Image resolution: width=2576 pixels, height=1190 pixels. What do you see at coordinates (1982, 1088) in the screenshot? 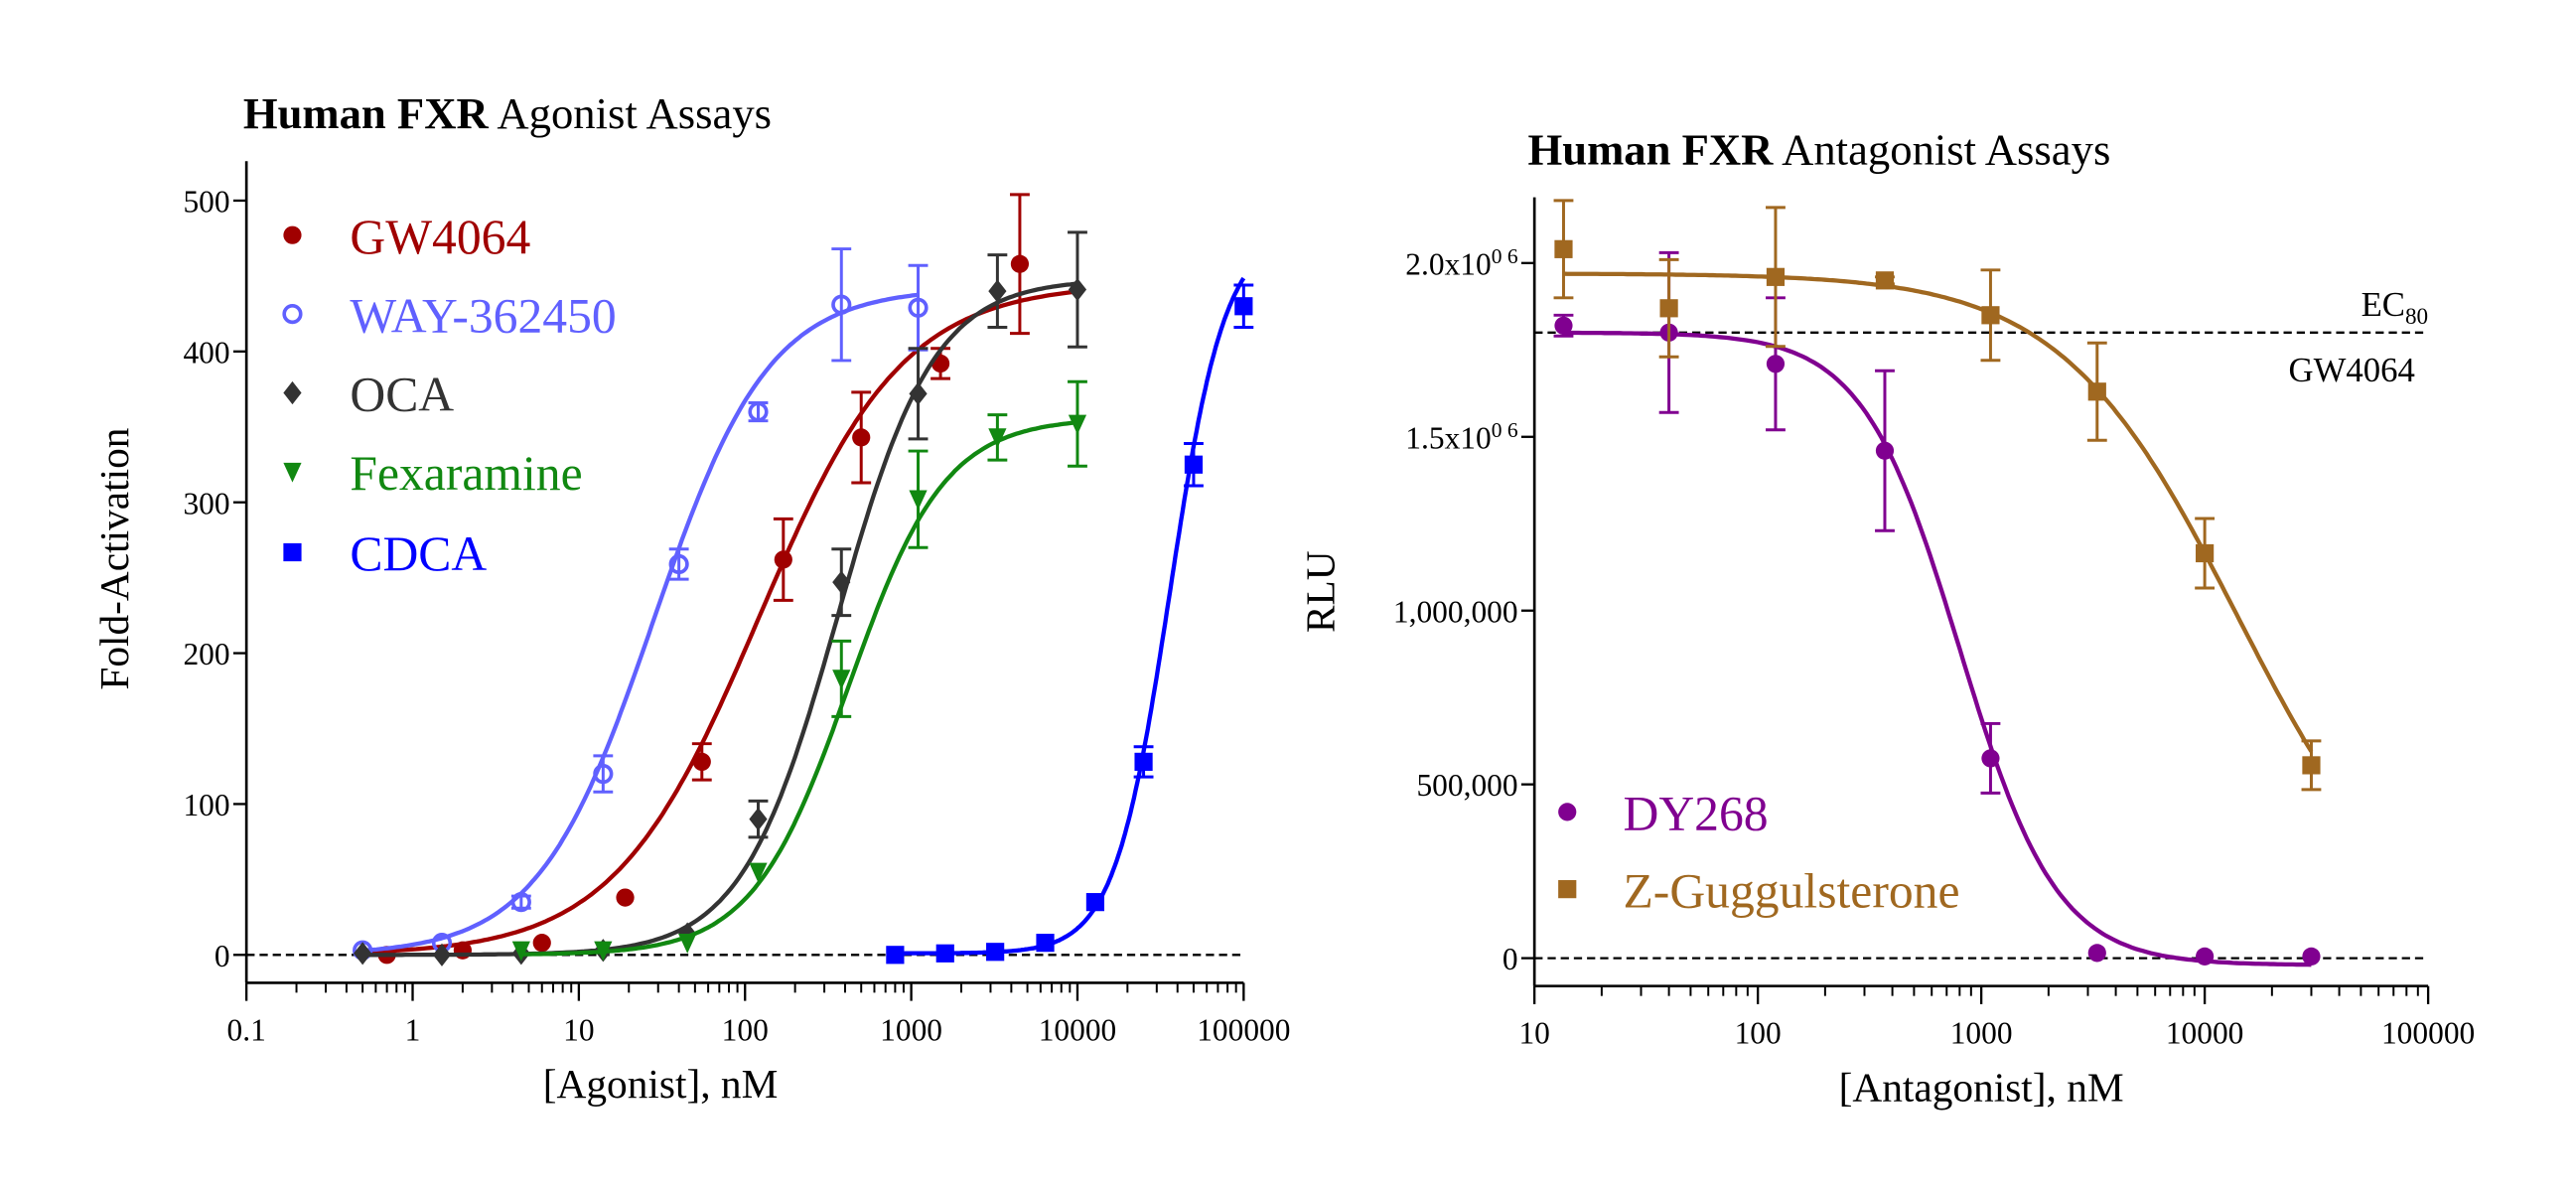
I see `x-axis-label: [Antagonist], nM` at bounding box center [1982, 1088].